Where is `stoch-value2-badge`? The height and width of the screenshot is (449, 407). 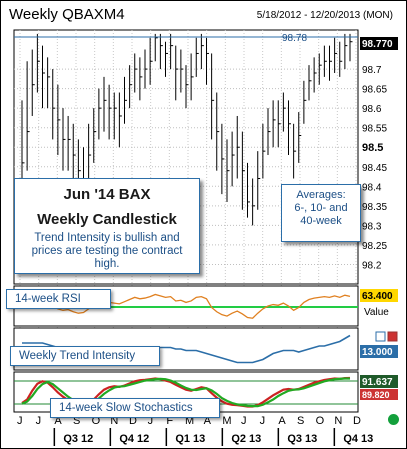 stoch-value2-badge is located at coordinates (379, 394).